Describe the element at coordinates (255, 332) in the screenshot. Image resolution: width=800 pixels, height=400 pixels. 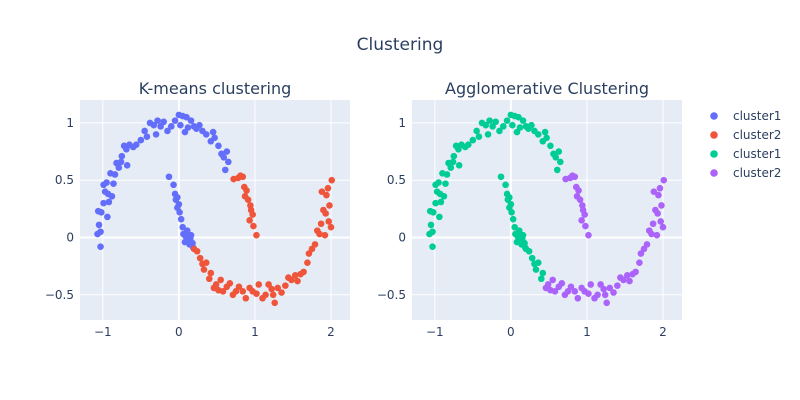
I see `x-tick-label: 1` at that location.